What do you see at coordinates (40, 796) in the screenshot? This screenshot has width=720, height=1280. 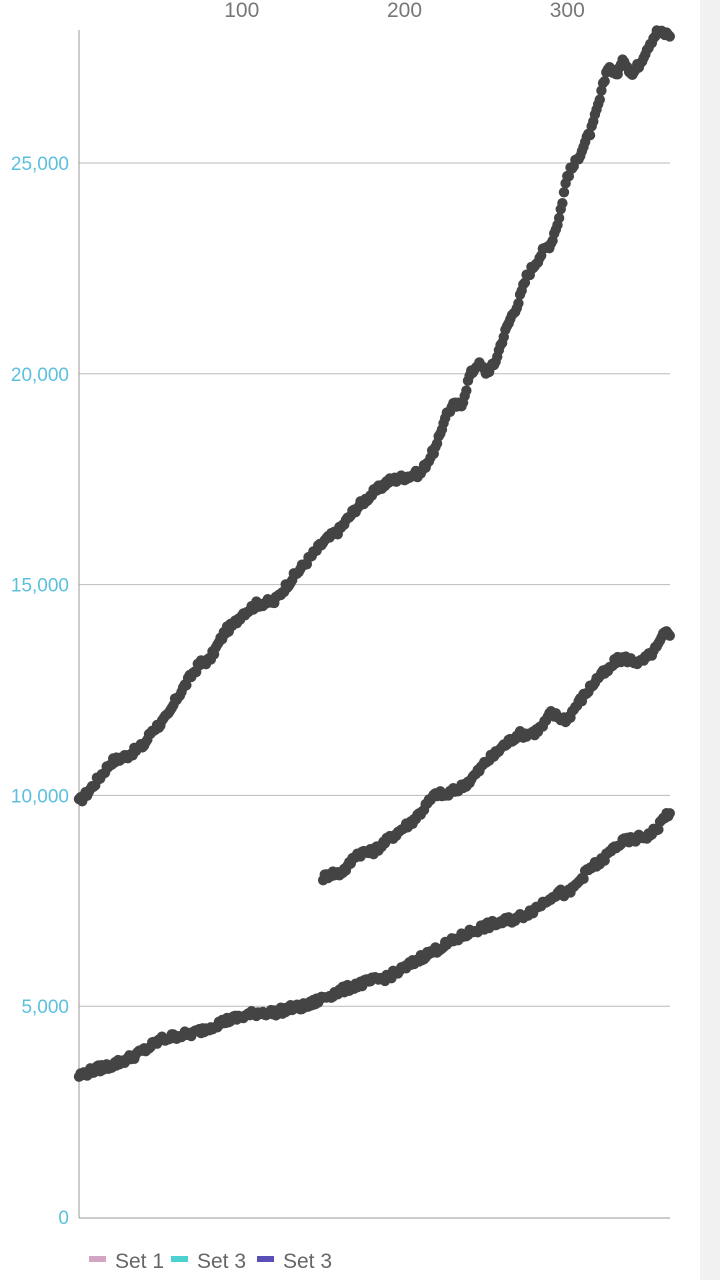 I see `y-tick-label: 10,000` at bounding box center [40, 796].